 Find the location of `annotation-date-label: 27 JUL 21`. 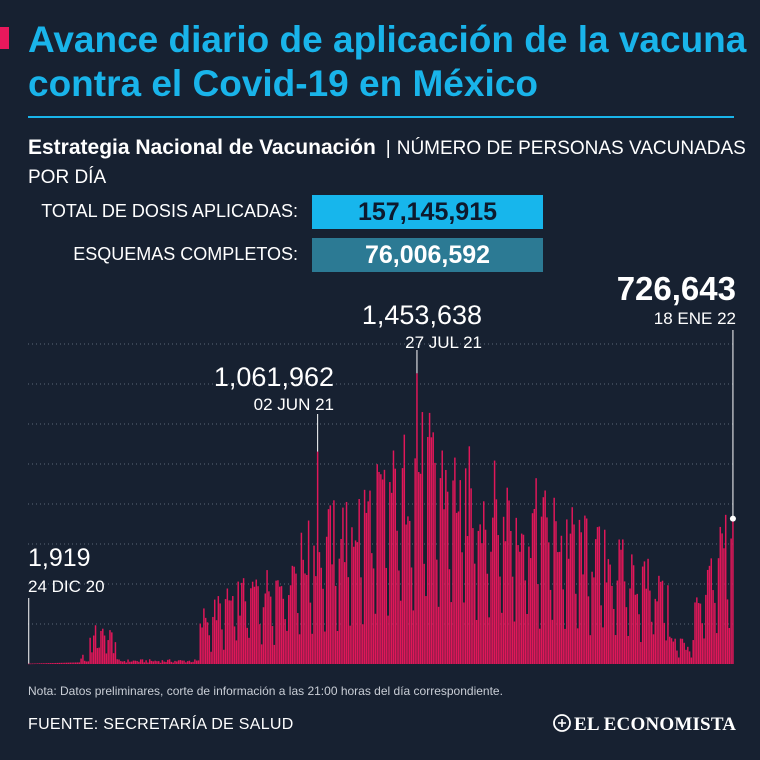

annotation-date-label: 27 JUL 21 is located at coordinates (443, 342).